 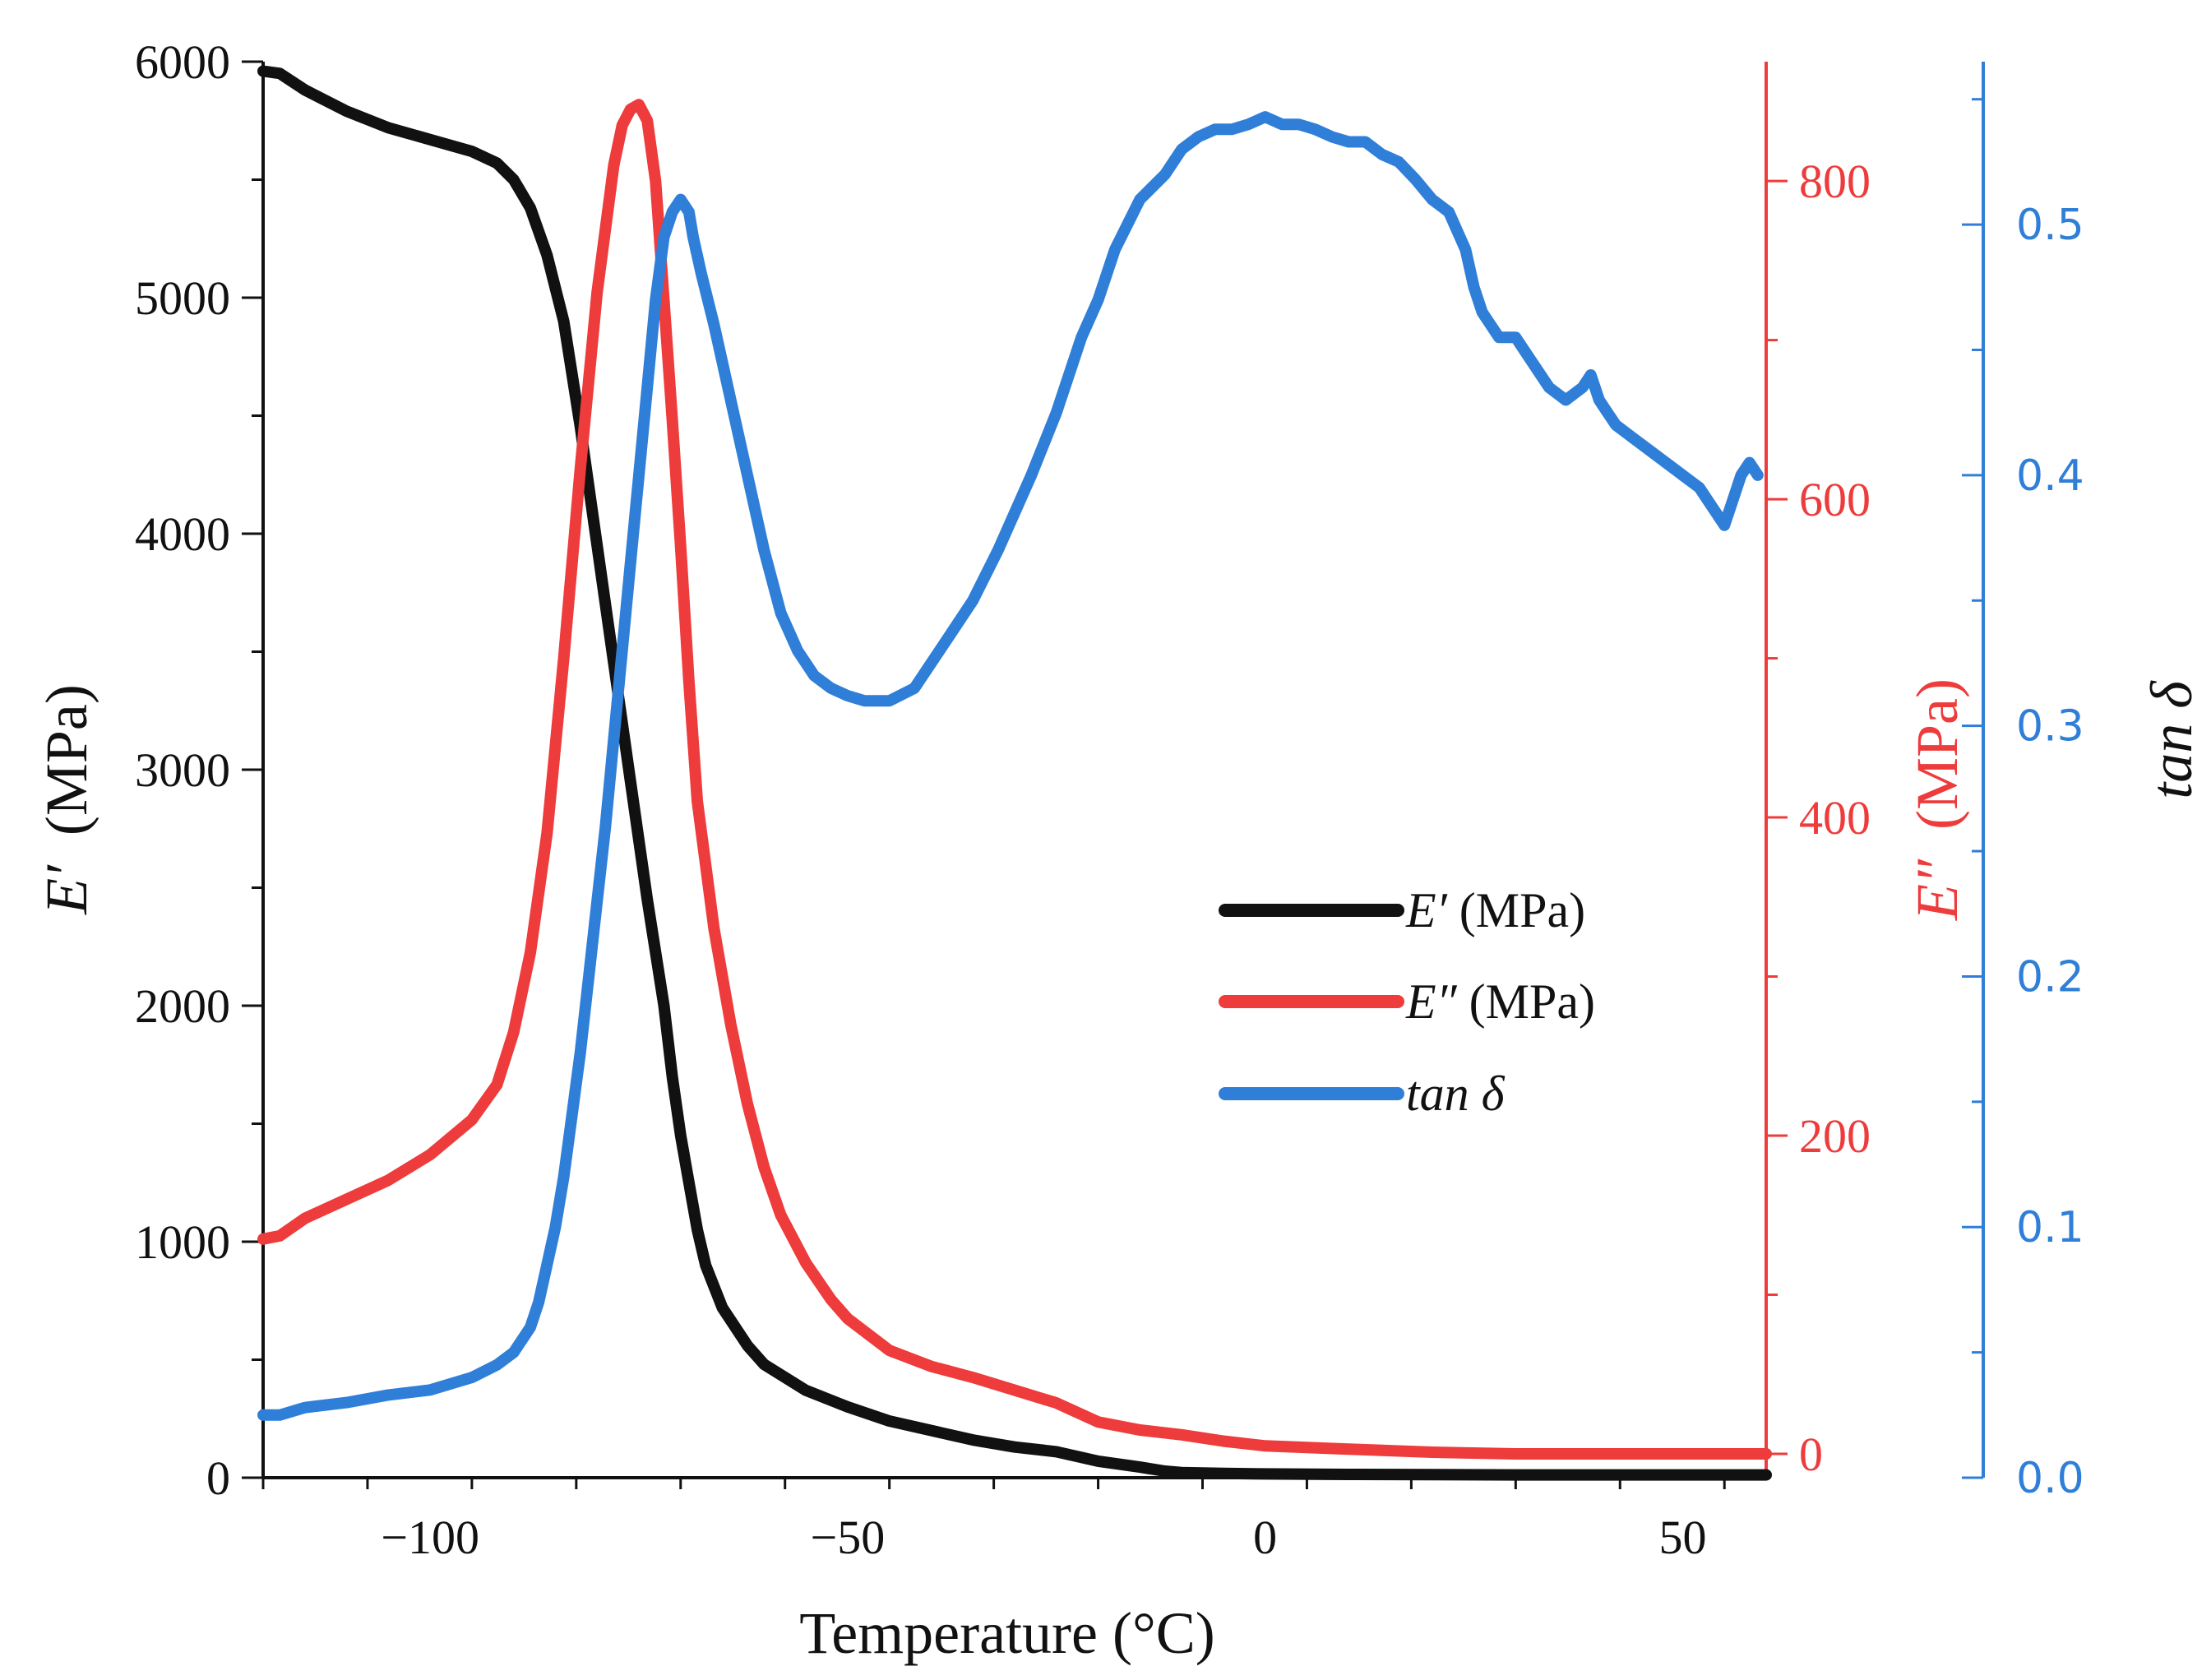 I want to click on y-axis-left-label: E′ (MPa), so click(x=66, y=799).